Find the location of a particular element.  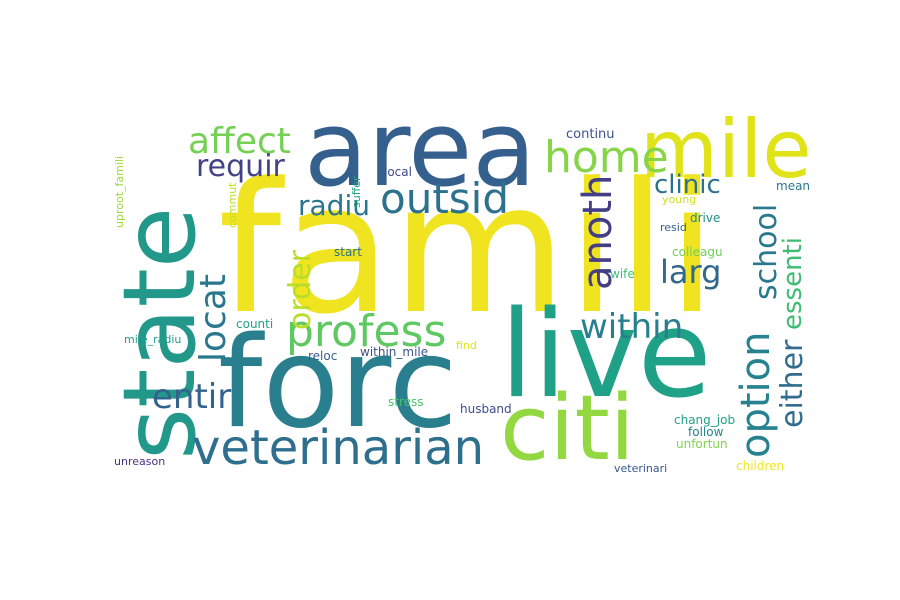

word-uproot-famili: uproot_famili is located at coordinates (119, 191).